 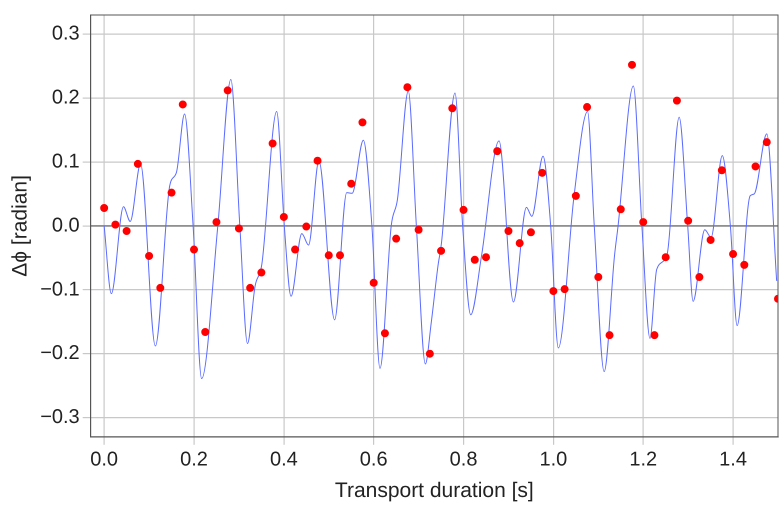 I want to click on x-tick-label: 0.6, so click(x=374, y=459).